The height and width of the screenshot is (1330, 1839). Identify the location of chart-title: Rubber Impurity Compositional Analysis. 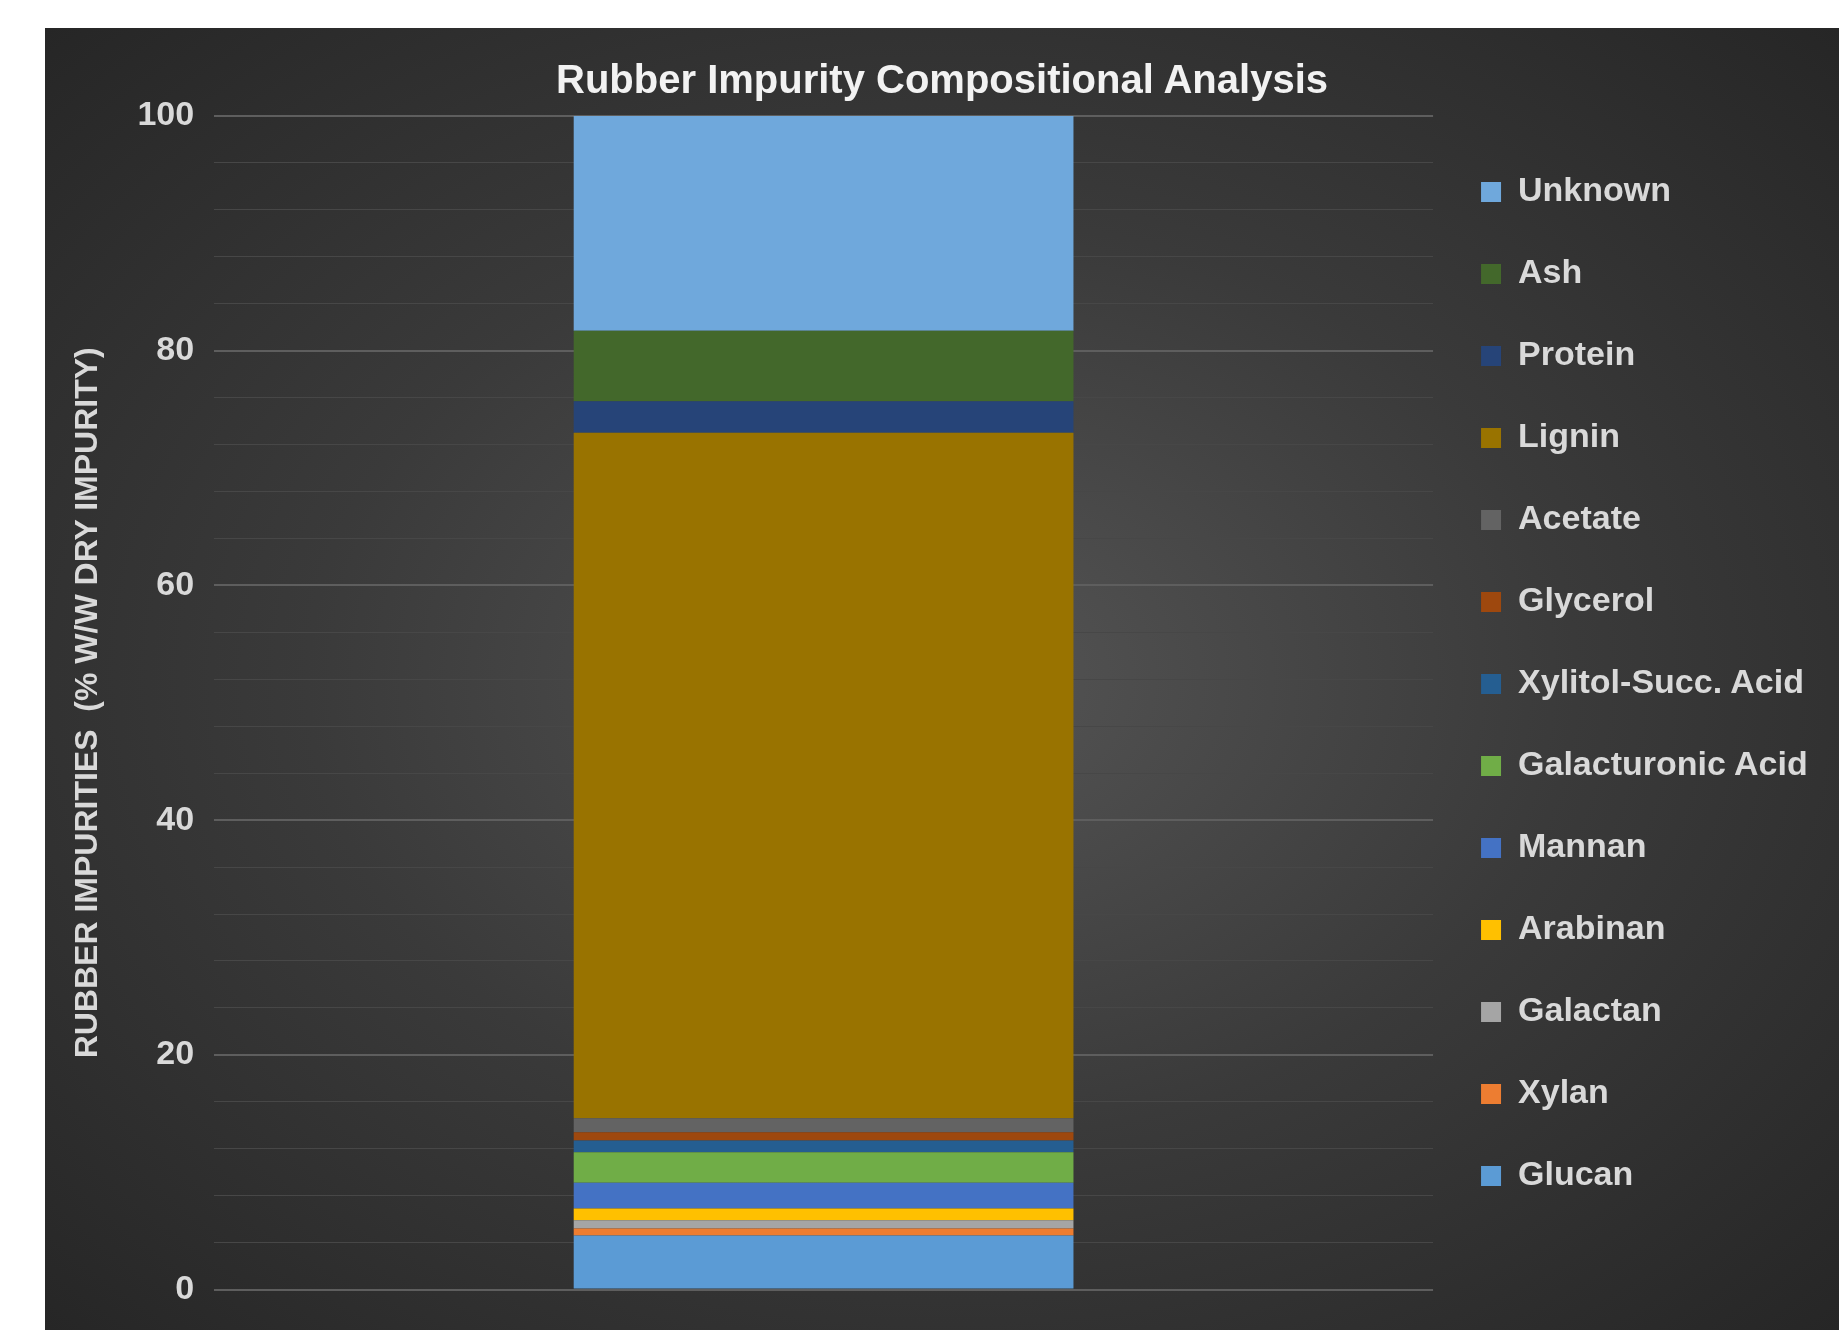
(942, 79).